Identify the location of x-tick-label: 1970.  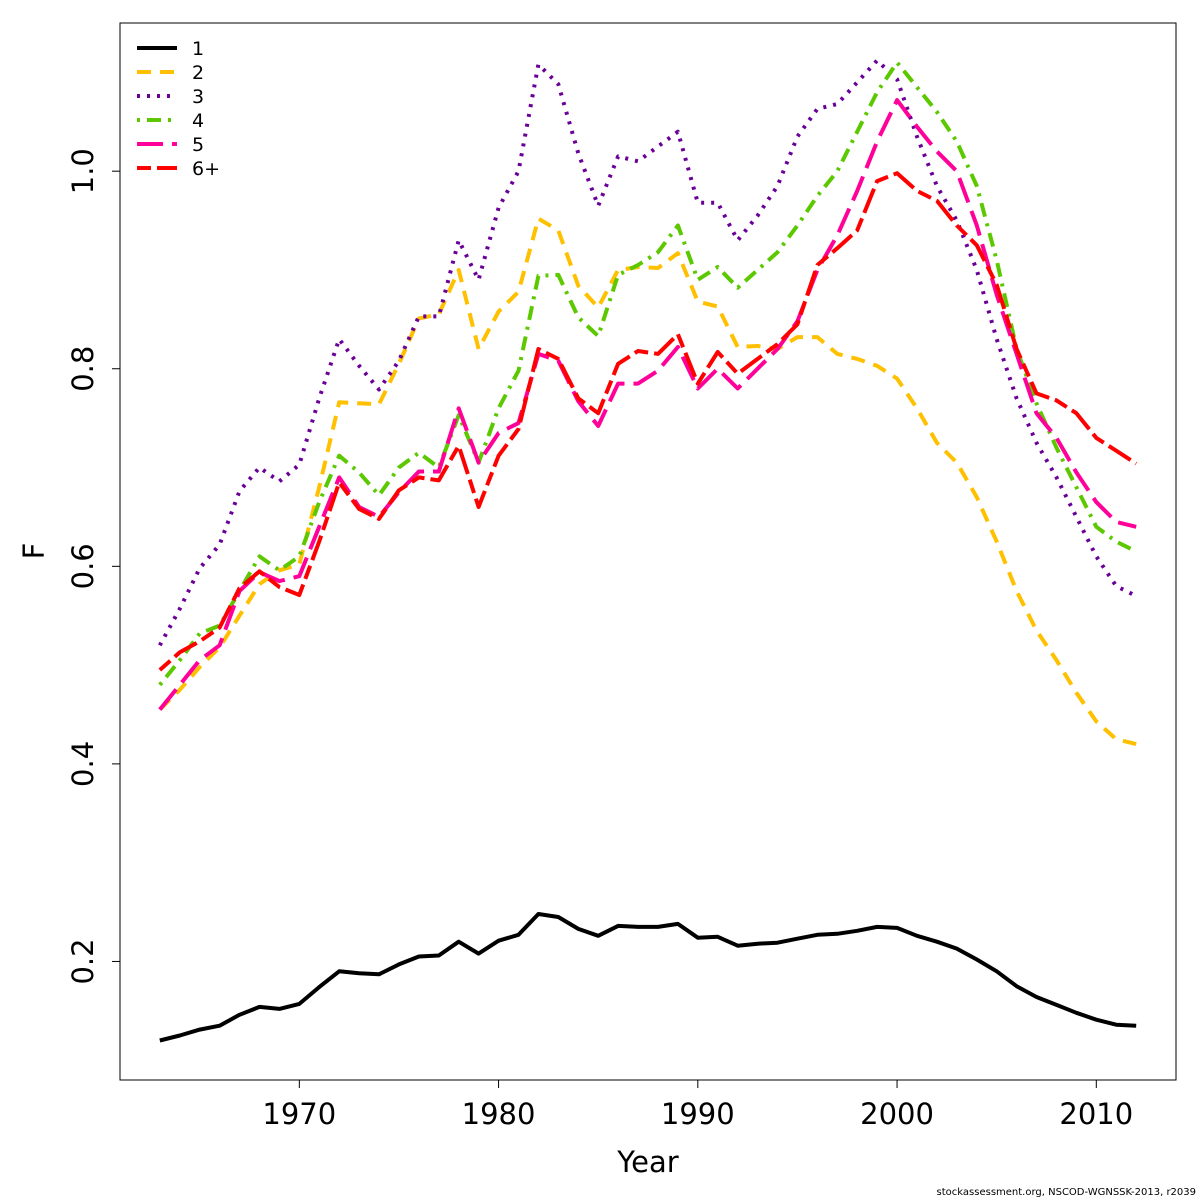
(299, 1114).